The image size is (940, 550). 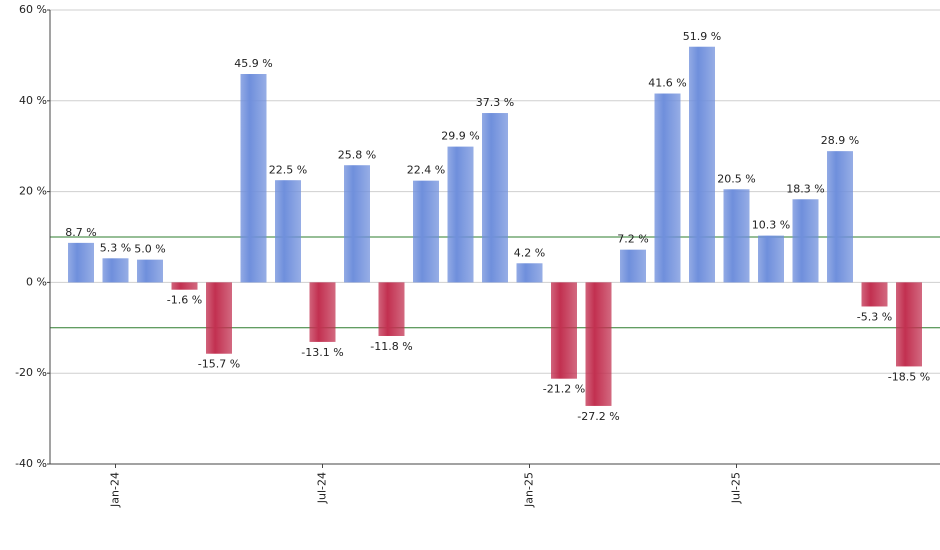 I want to click on value-label: 4.2 %, so click(x=529, y=252).